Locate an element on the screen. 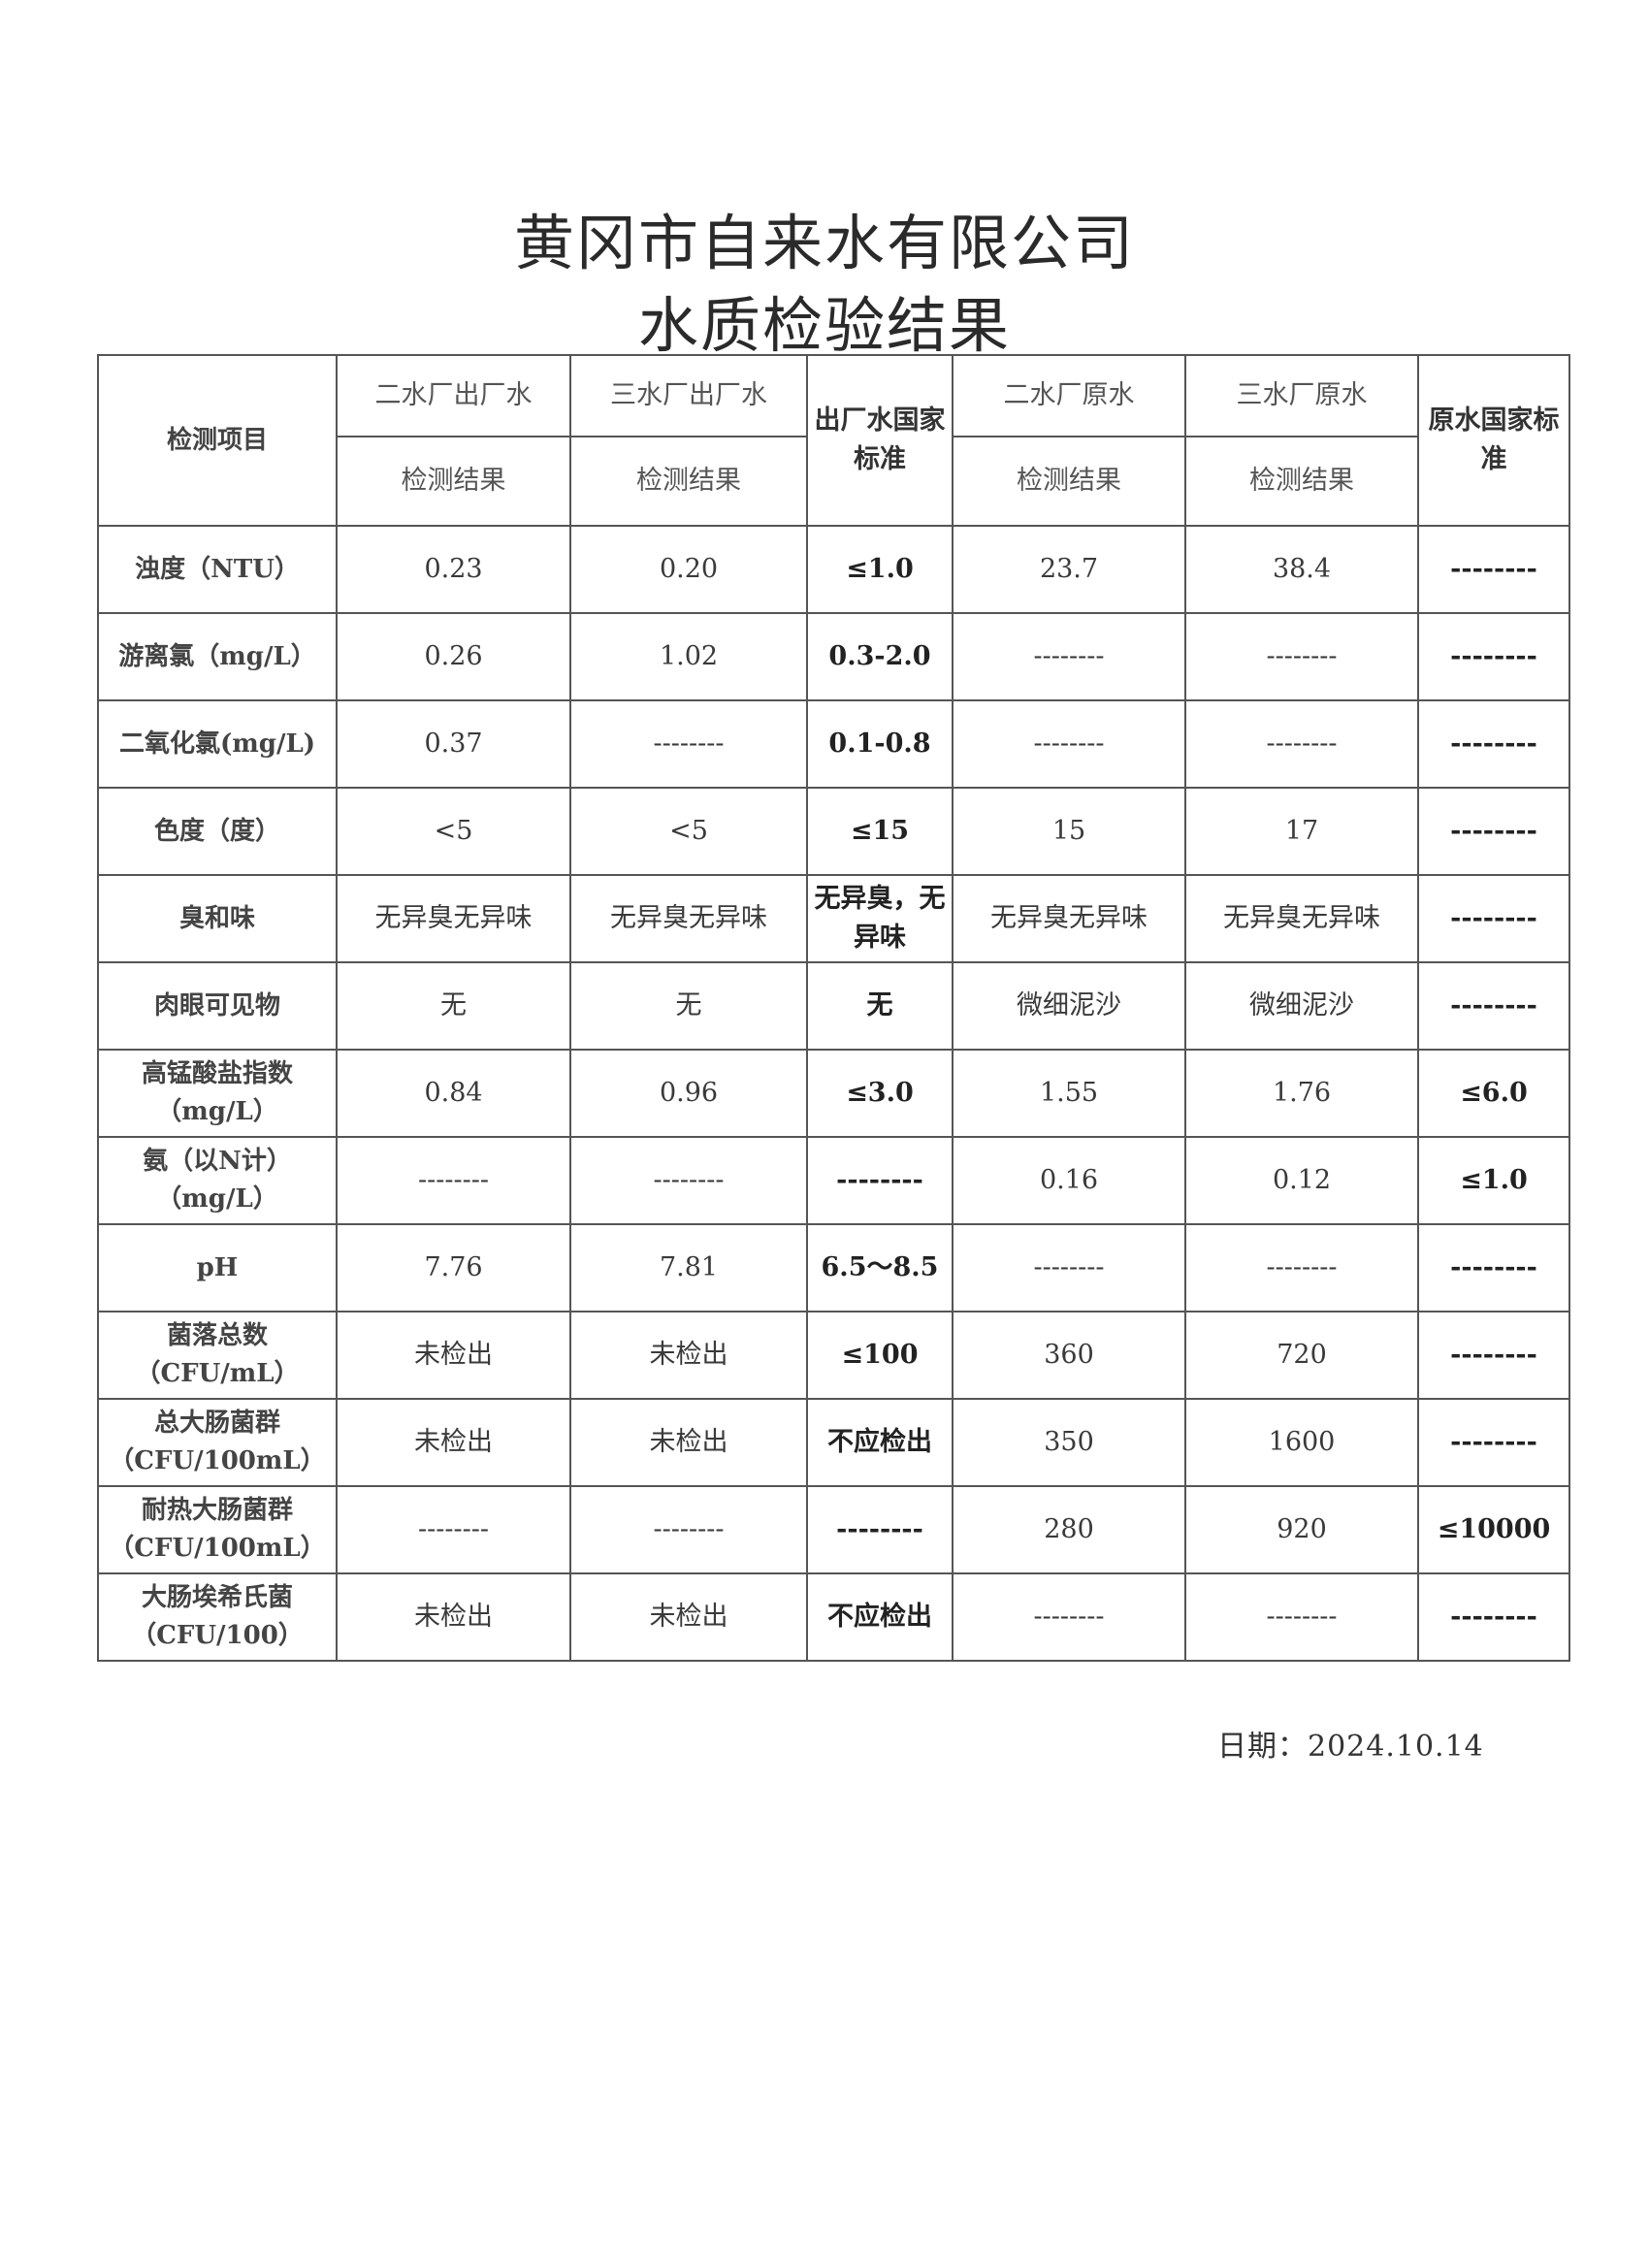  cell-value: 23.7 is located at coordinates (1069, 569).